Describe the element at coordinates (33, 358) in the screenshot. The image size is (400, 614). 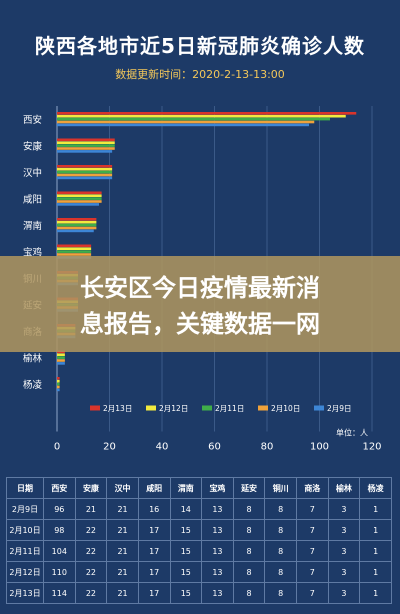
I see `category-label: 榆林` at that location.